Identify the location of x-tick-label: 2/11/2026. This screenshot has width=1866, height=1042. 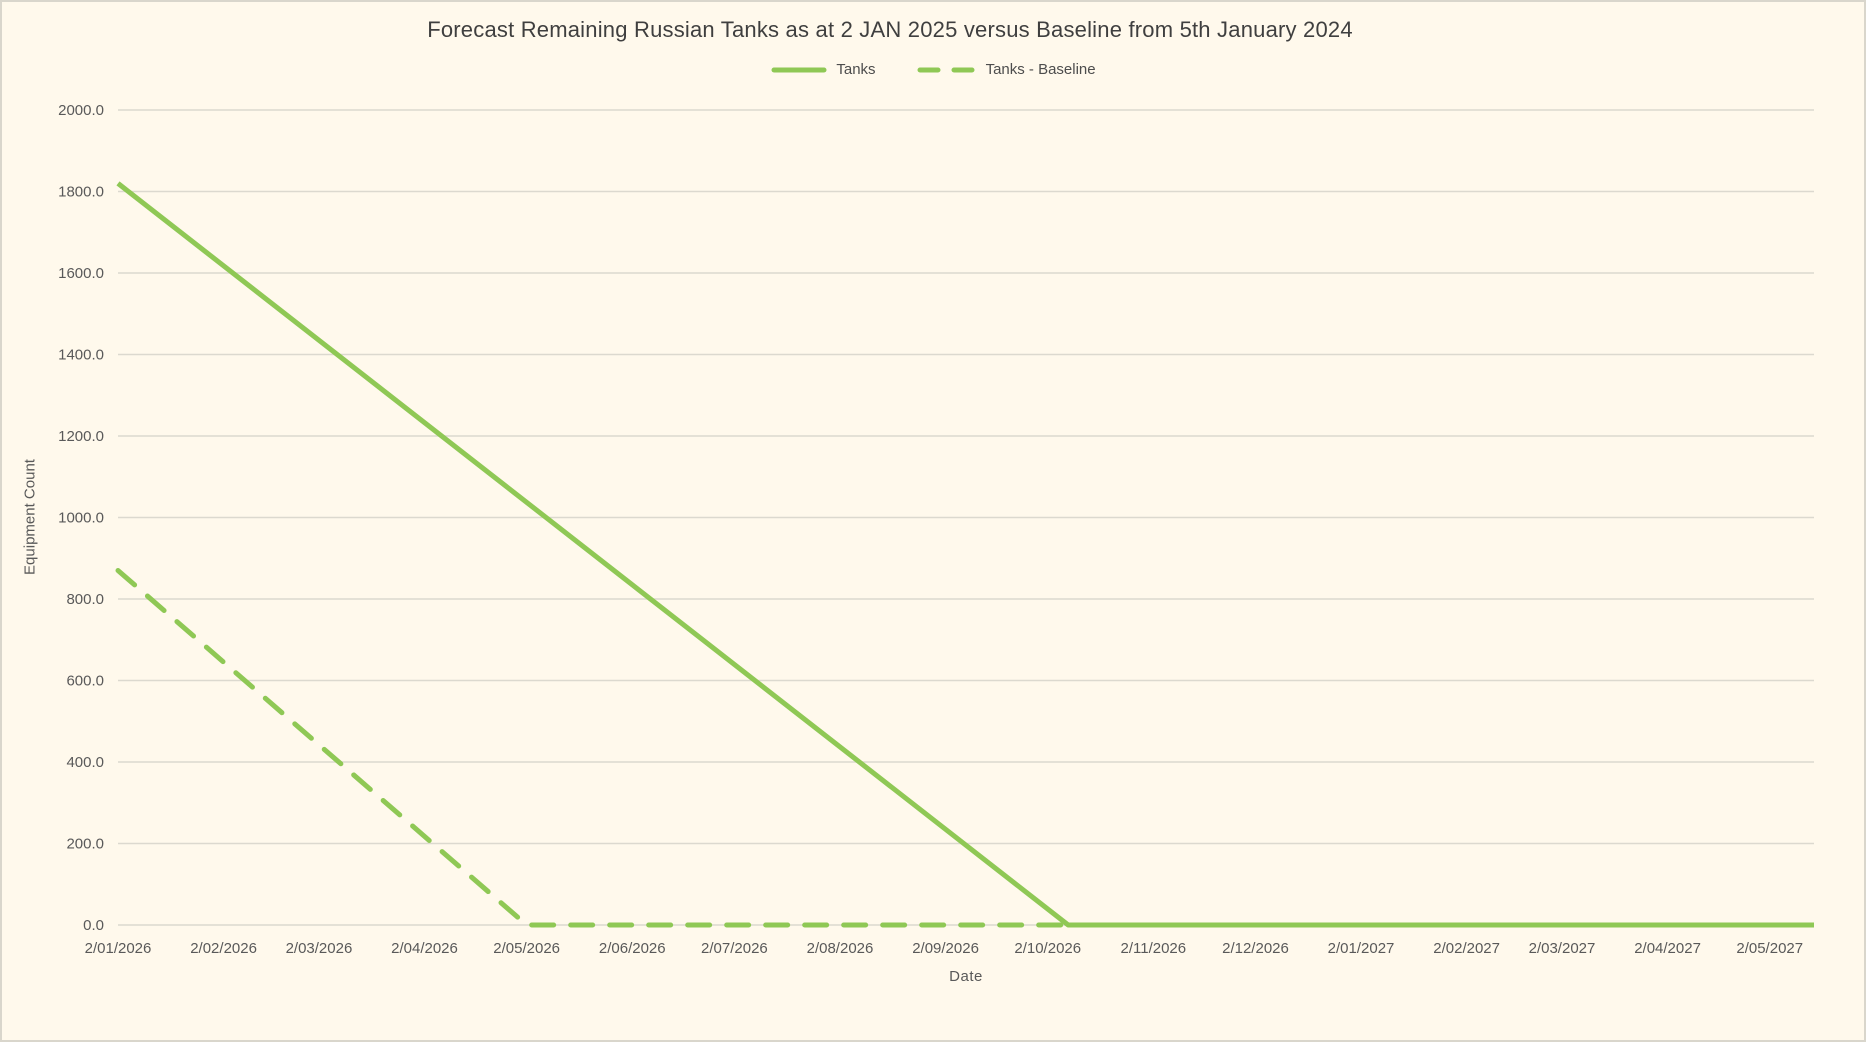
(1153, 948).